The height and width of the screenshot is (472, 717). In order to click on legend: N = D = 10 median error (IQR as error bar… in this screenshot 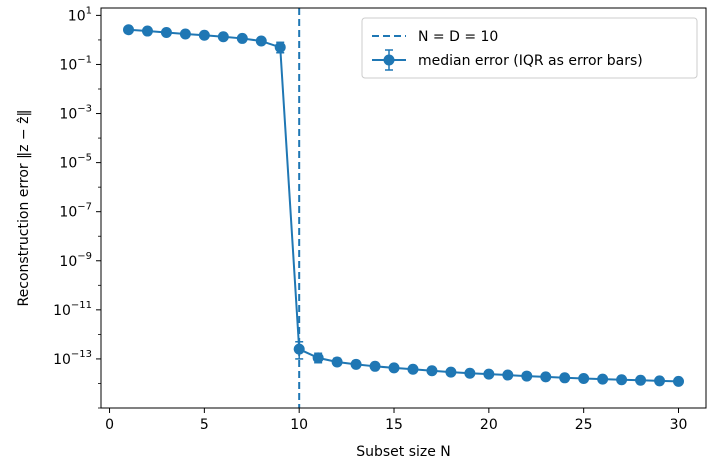, I will do `click(529, 48)`.